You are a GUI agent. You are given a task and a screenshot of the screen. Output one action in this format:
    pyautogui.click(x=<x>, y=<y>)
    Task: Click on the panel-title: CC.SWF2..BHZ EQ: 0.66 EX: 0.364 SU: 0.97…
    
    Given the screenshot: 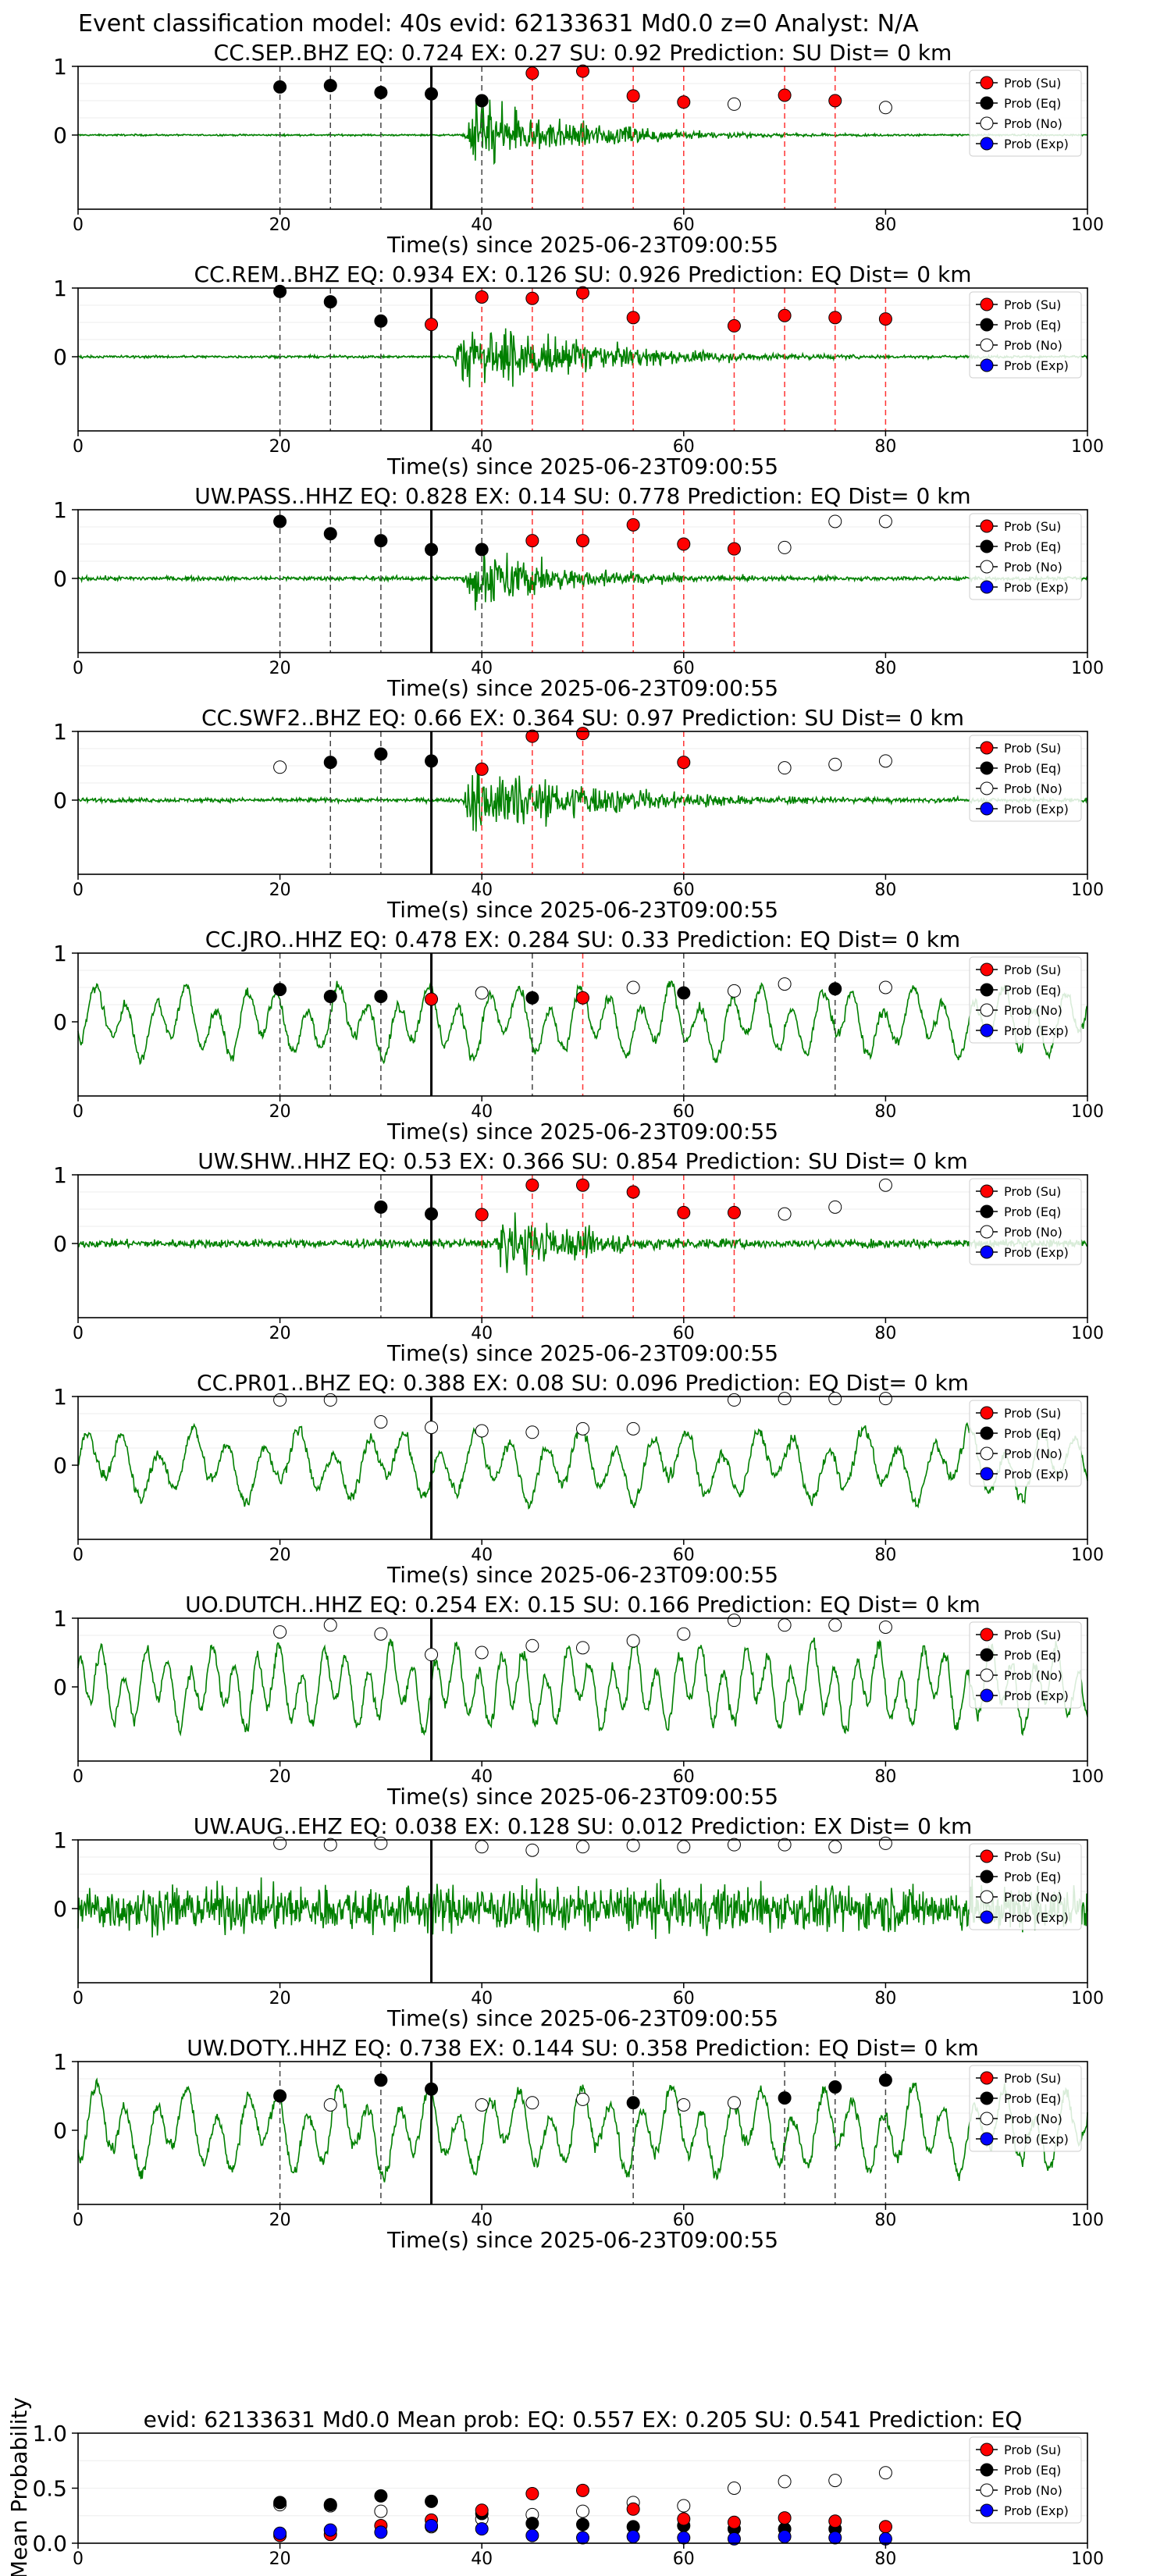 What is the action you would take?
    pyautogui.click(x=582, y=718)
    